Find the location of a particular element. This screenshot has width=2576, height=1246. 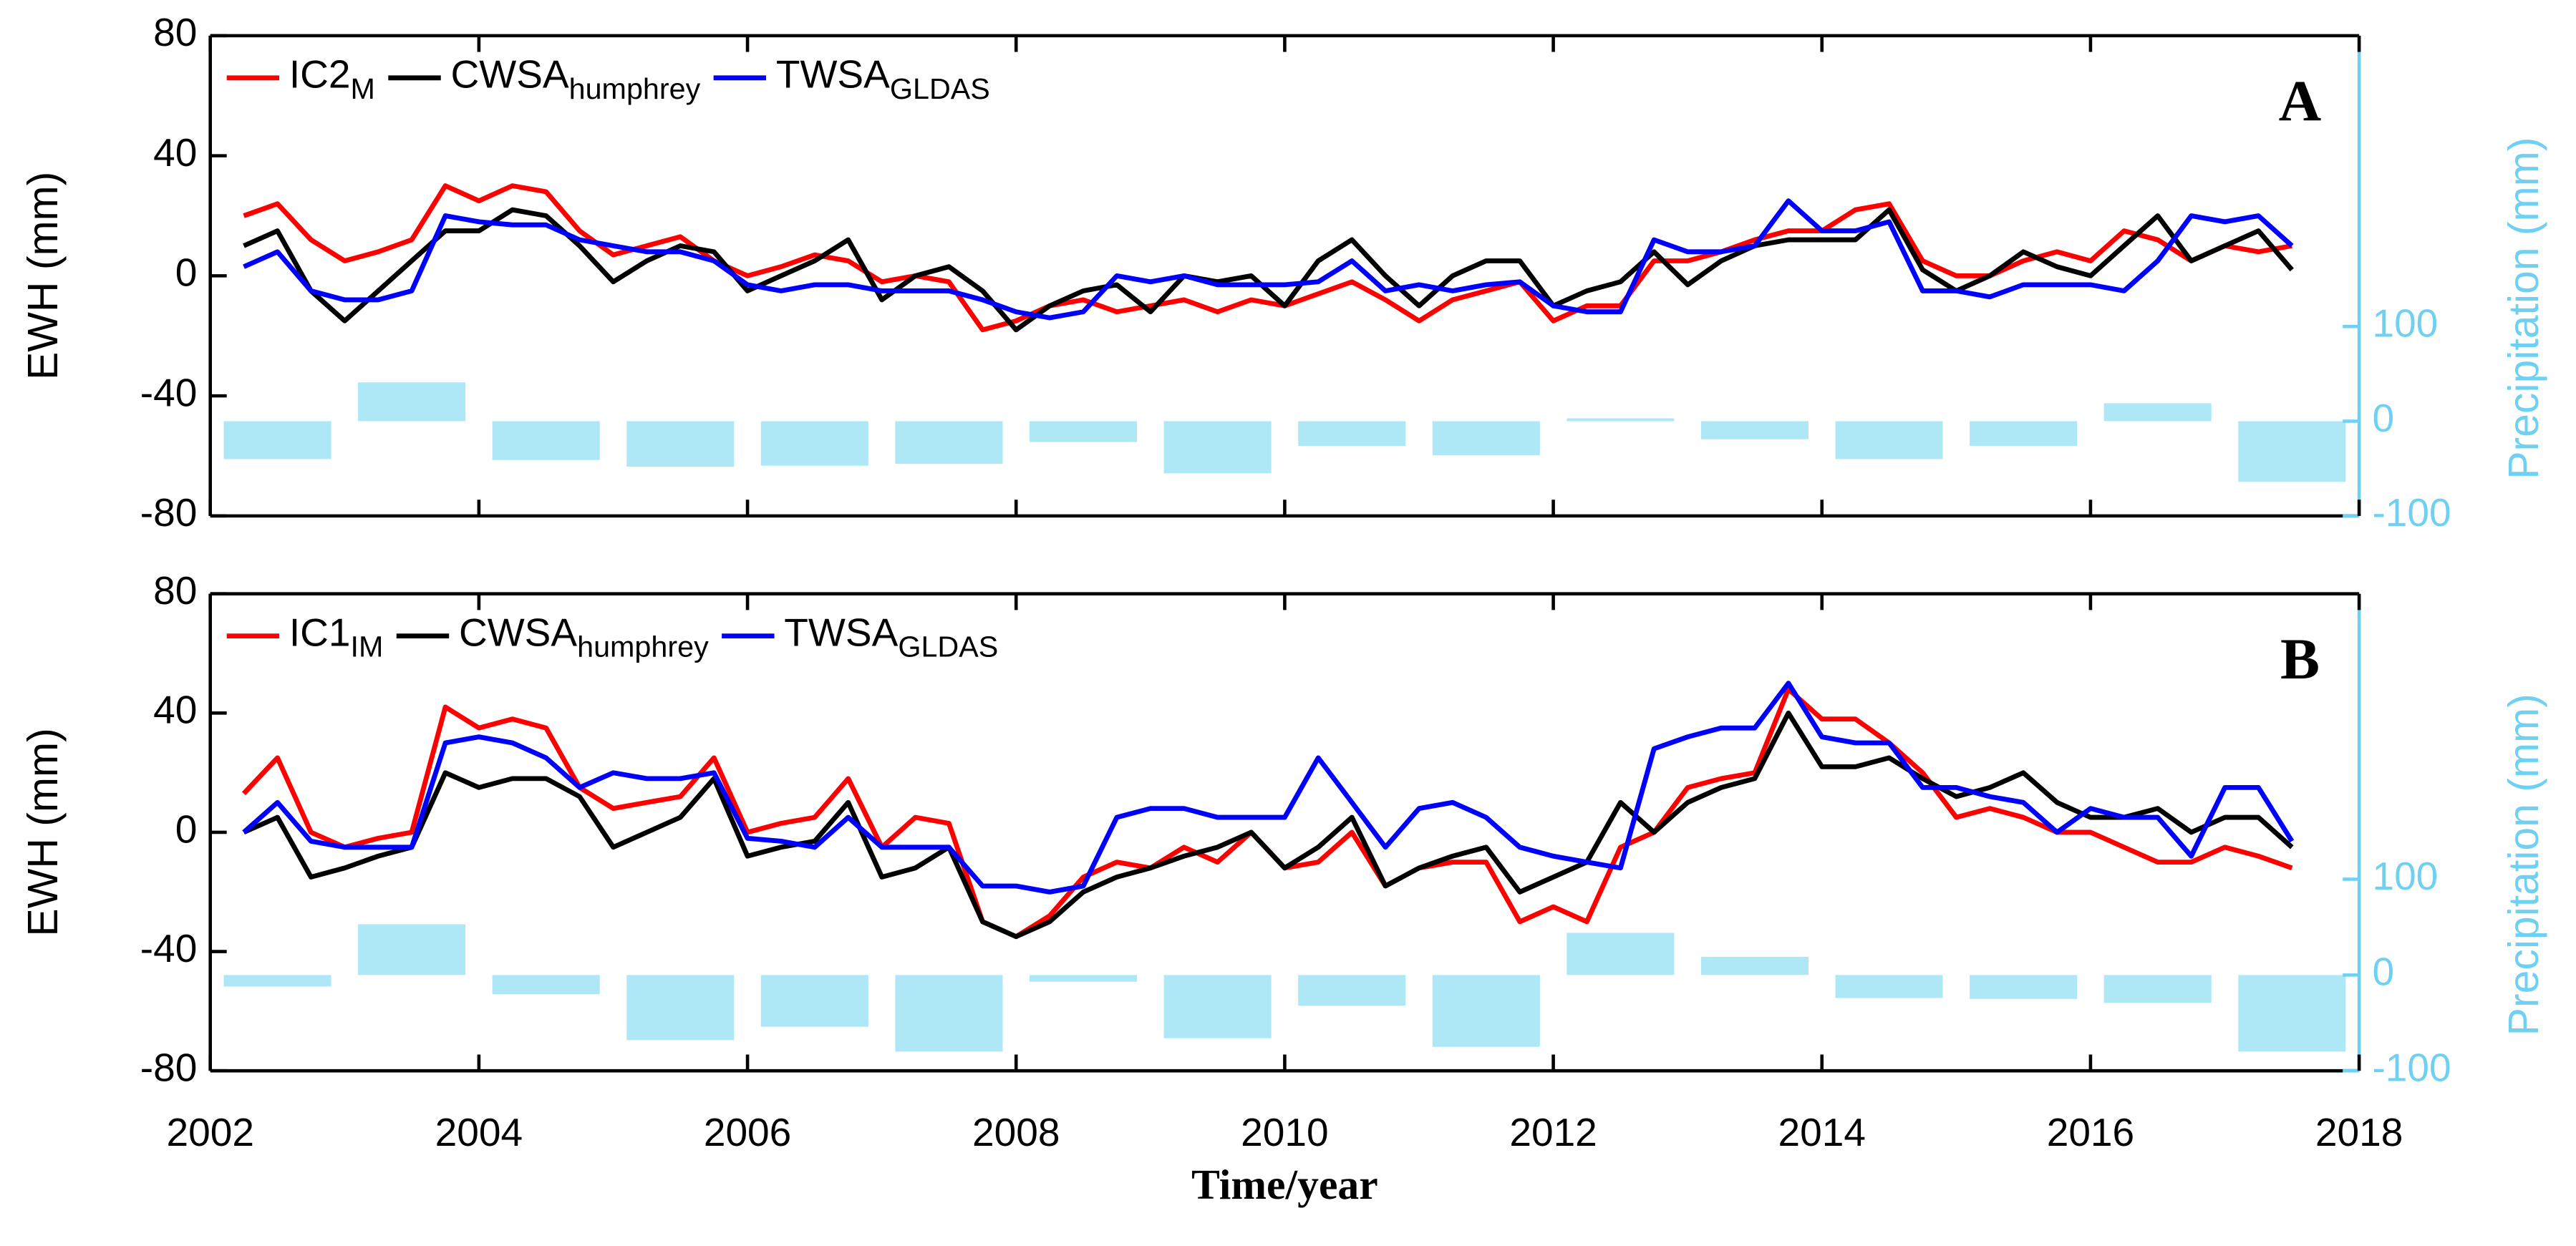

x-tick-label: 2004 is located at coordinates (479, 1133).